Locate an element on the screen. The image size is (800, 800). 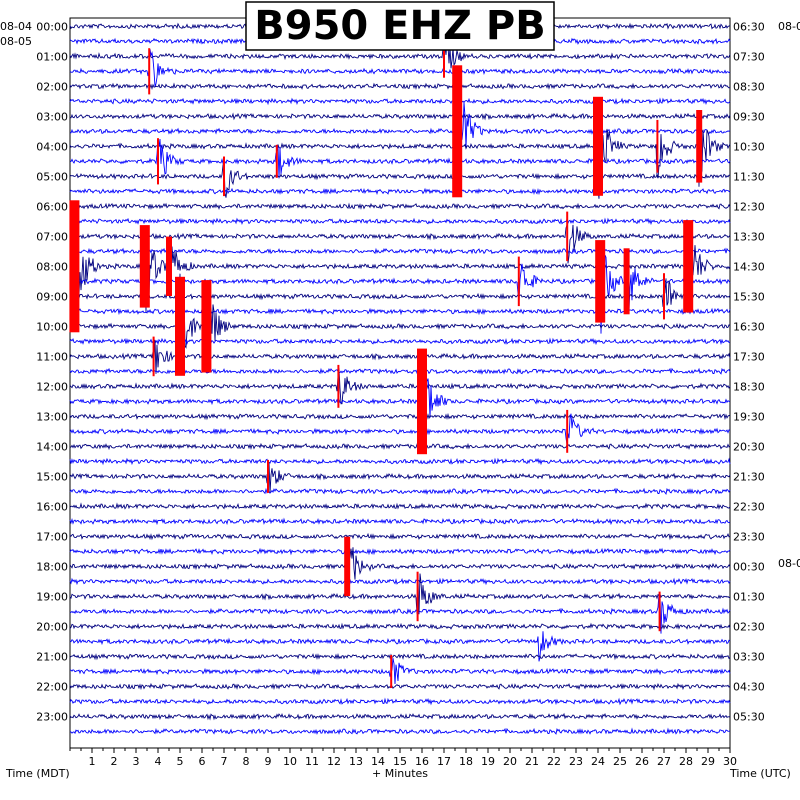
right-hour-label-12: 17:30 is located at coordinates (749, 356).